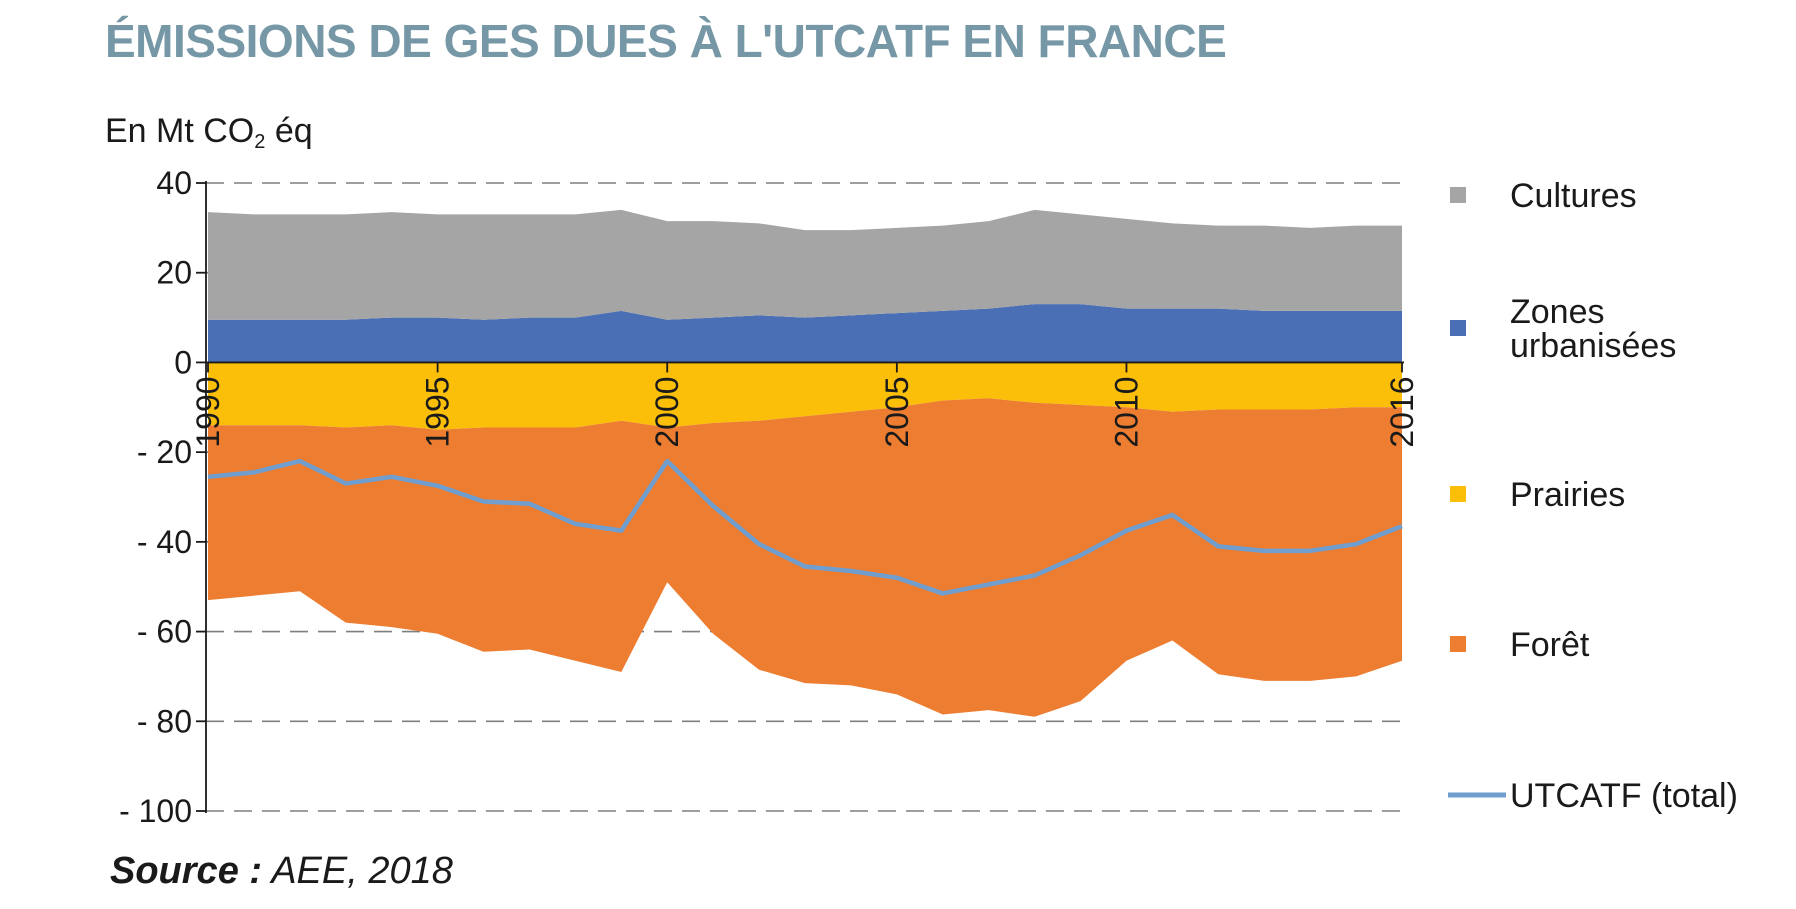 This screenshot has width=1796, height=909. What do you see at coordinates (805, 333) in the screenshot?
I see `area-zones-urbanisees` at bounding box center [805, 333].